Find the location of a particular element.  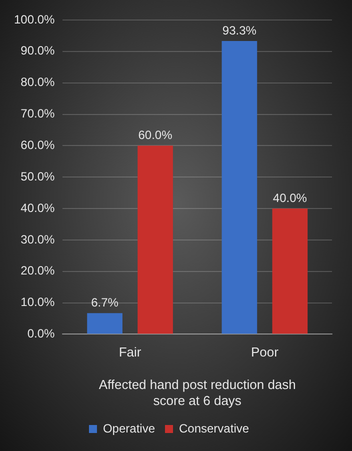

y-tick-label: 70.0% is located at coordinates (38, 113).